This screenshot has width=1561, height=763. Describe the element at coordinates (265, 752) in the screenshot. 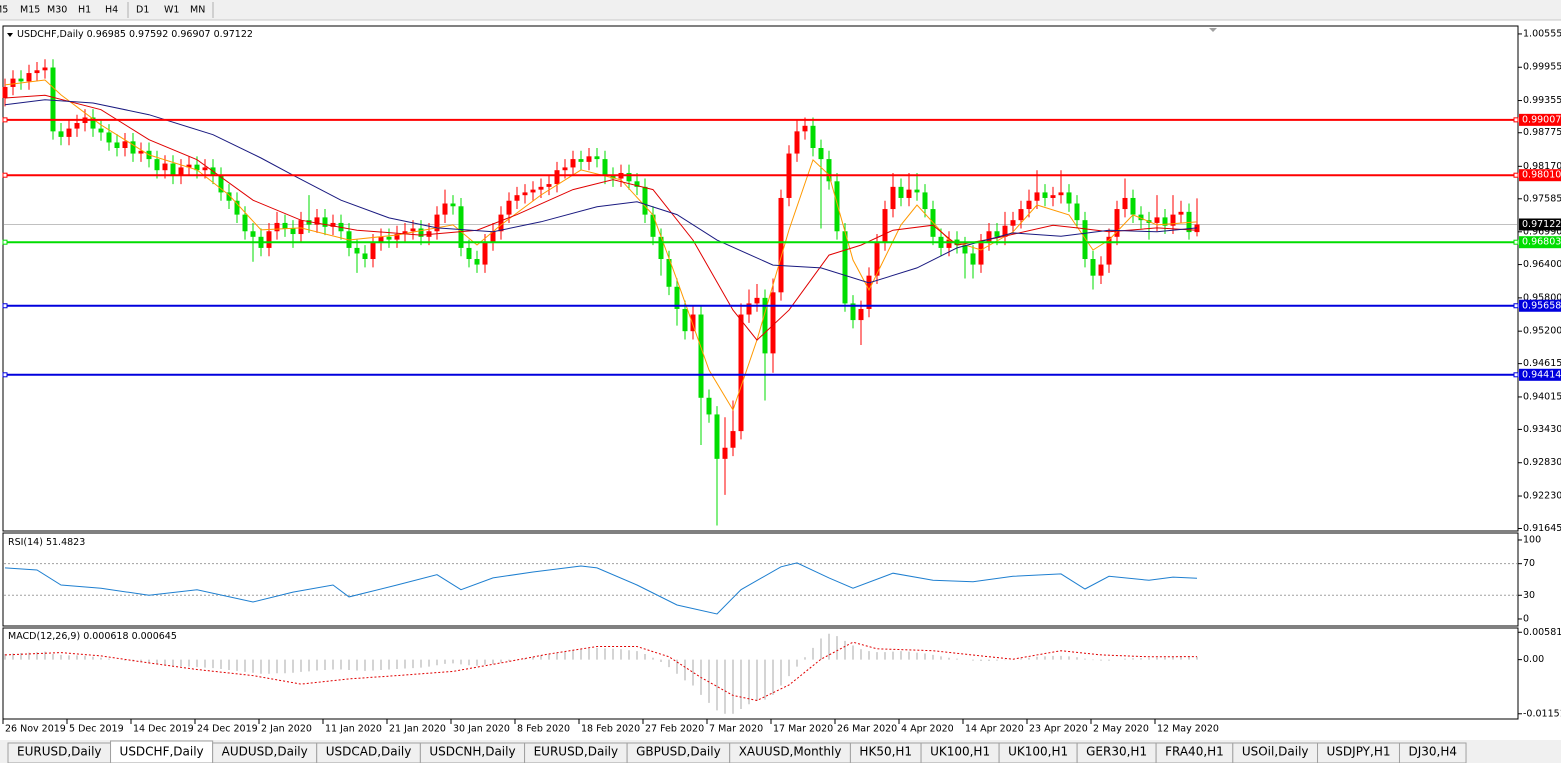

I see `tab: AUDUSD,Daily` at that location.